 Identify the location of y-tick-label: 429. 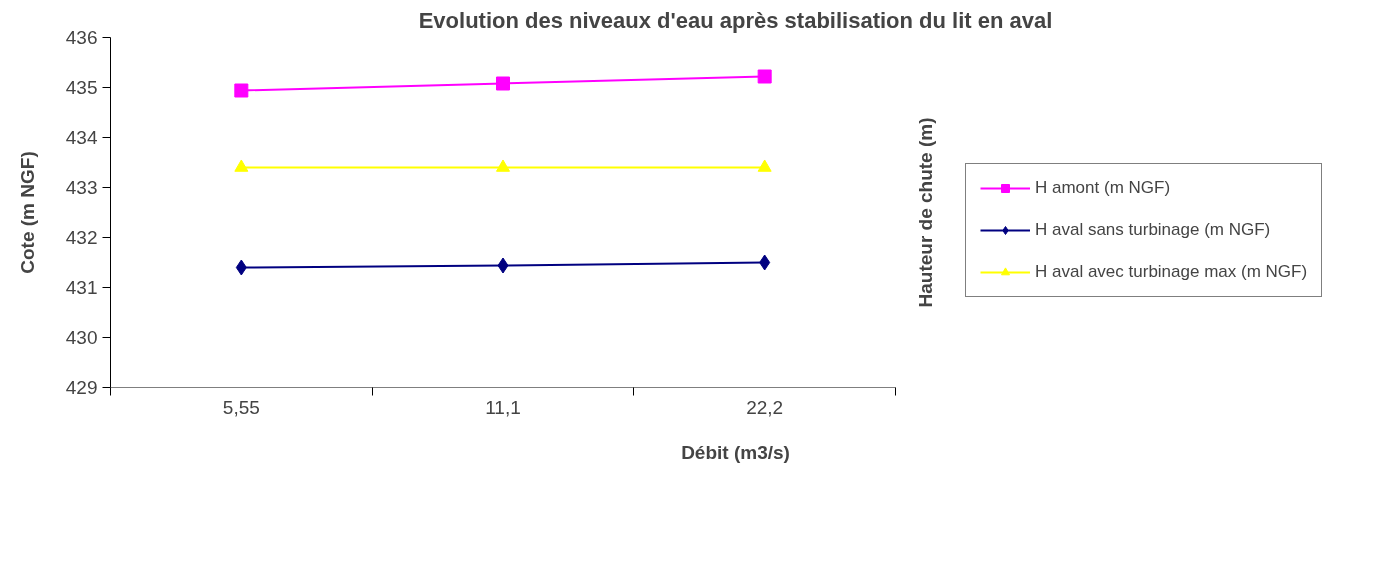
(81, 387).